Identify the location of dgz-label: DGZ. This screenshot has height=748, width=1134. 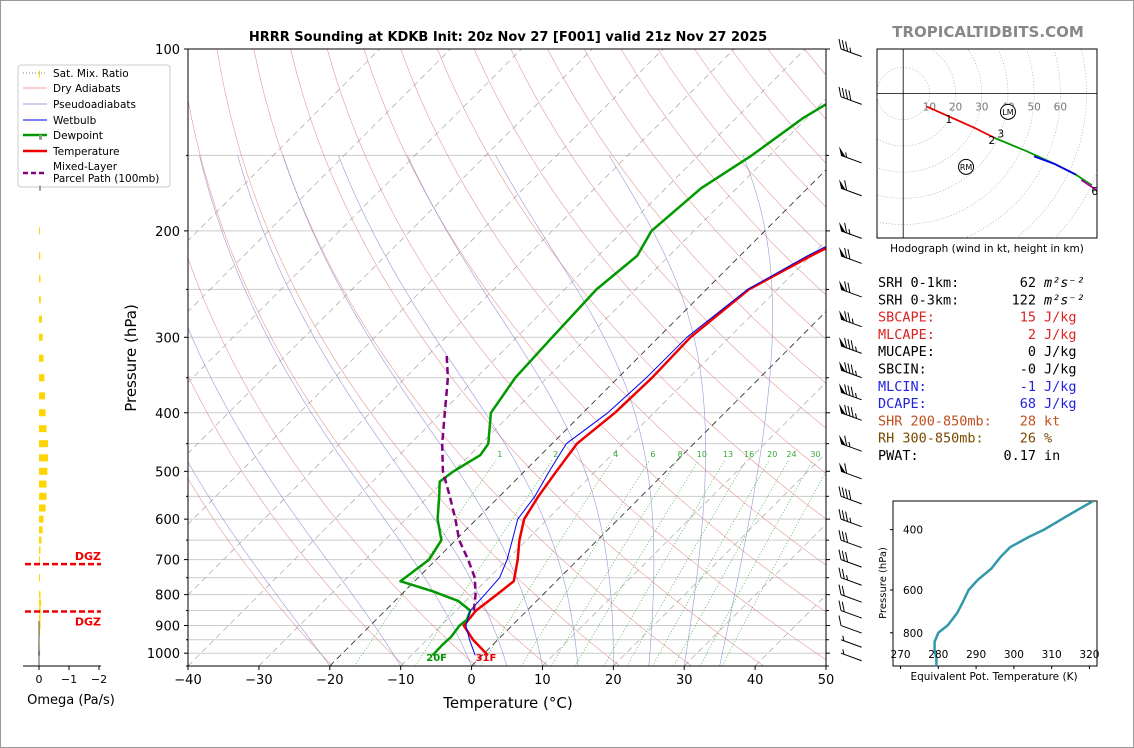
(88, 621).